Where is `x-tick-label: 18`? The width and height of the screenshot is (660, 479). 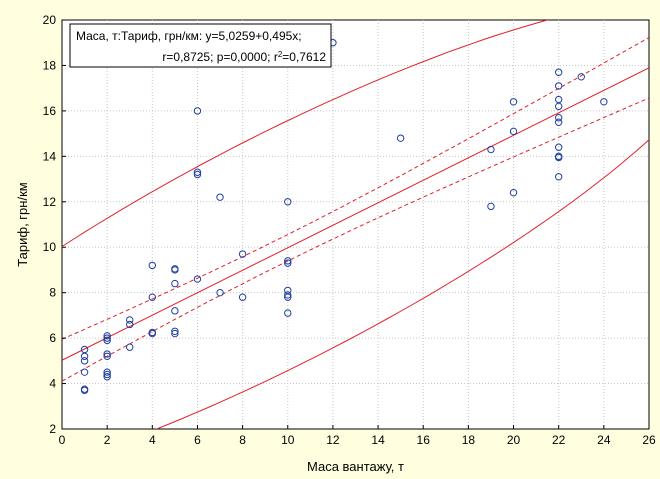
x-tick-label: 18 is located at coordinates (469, 440).